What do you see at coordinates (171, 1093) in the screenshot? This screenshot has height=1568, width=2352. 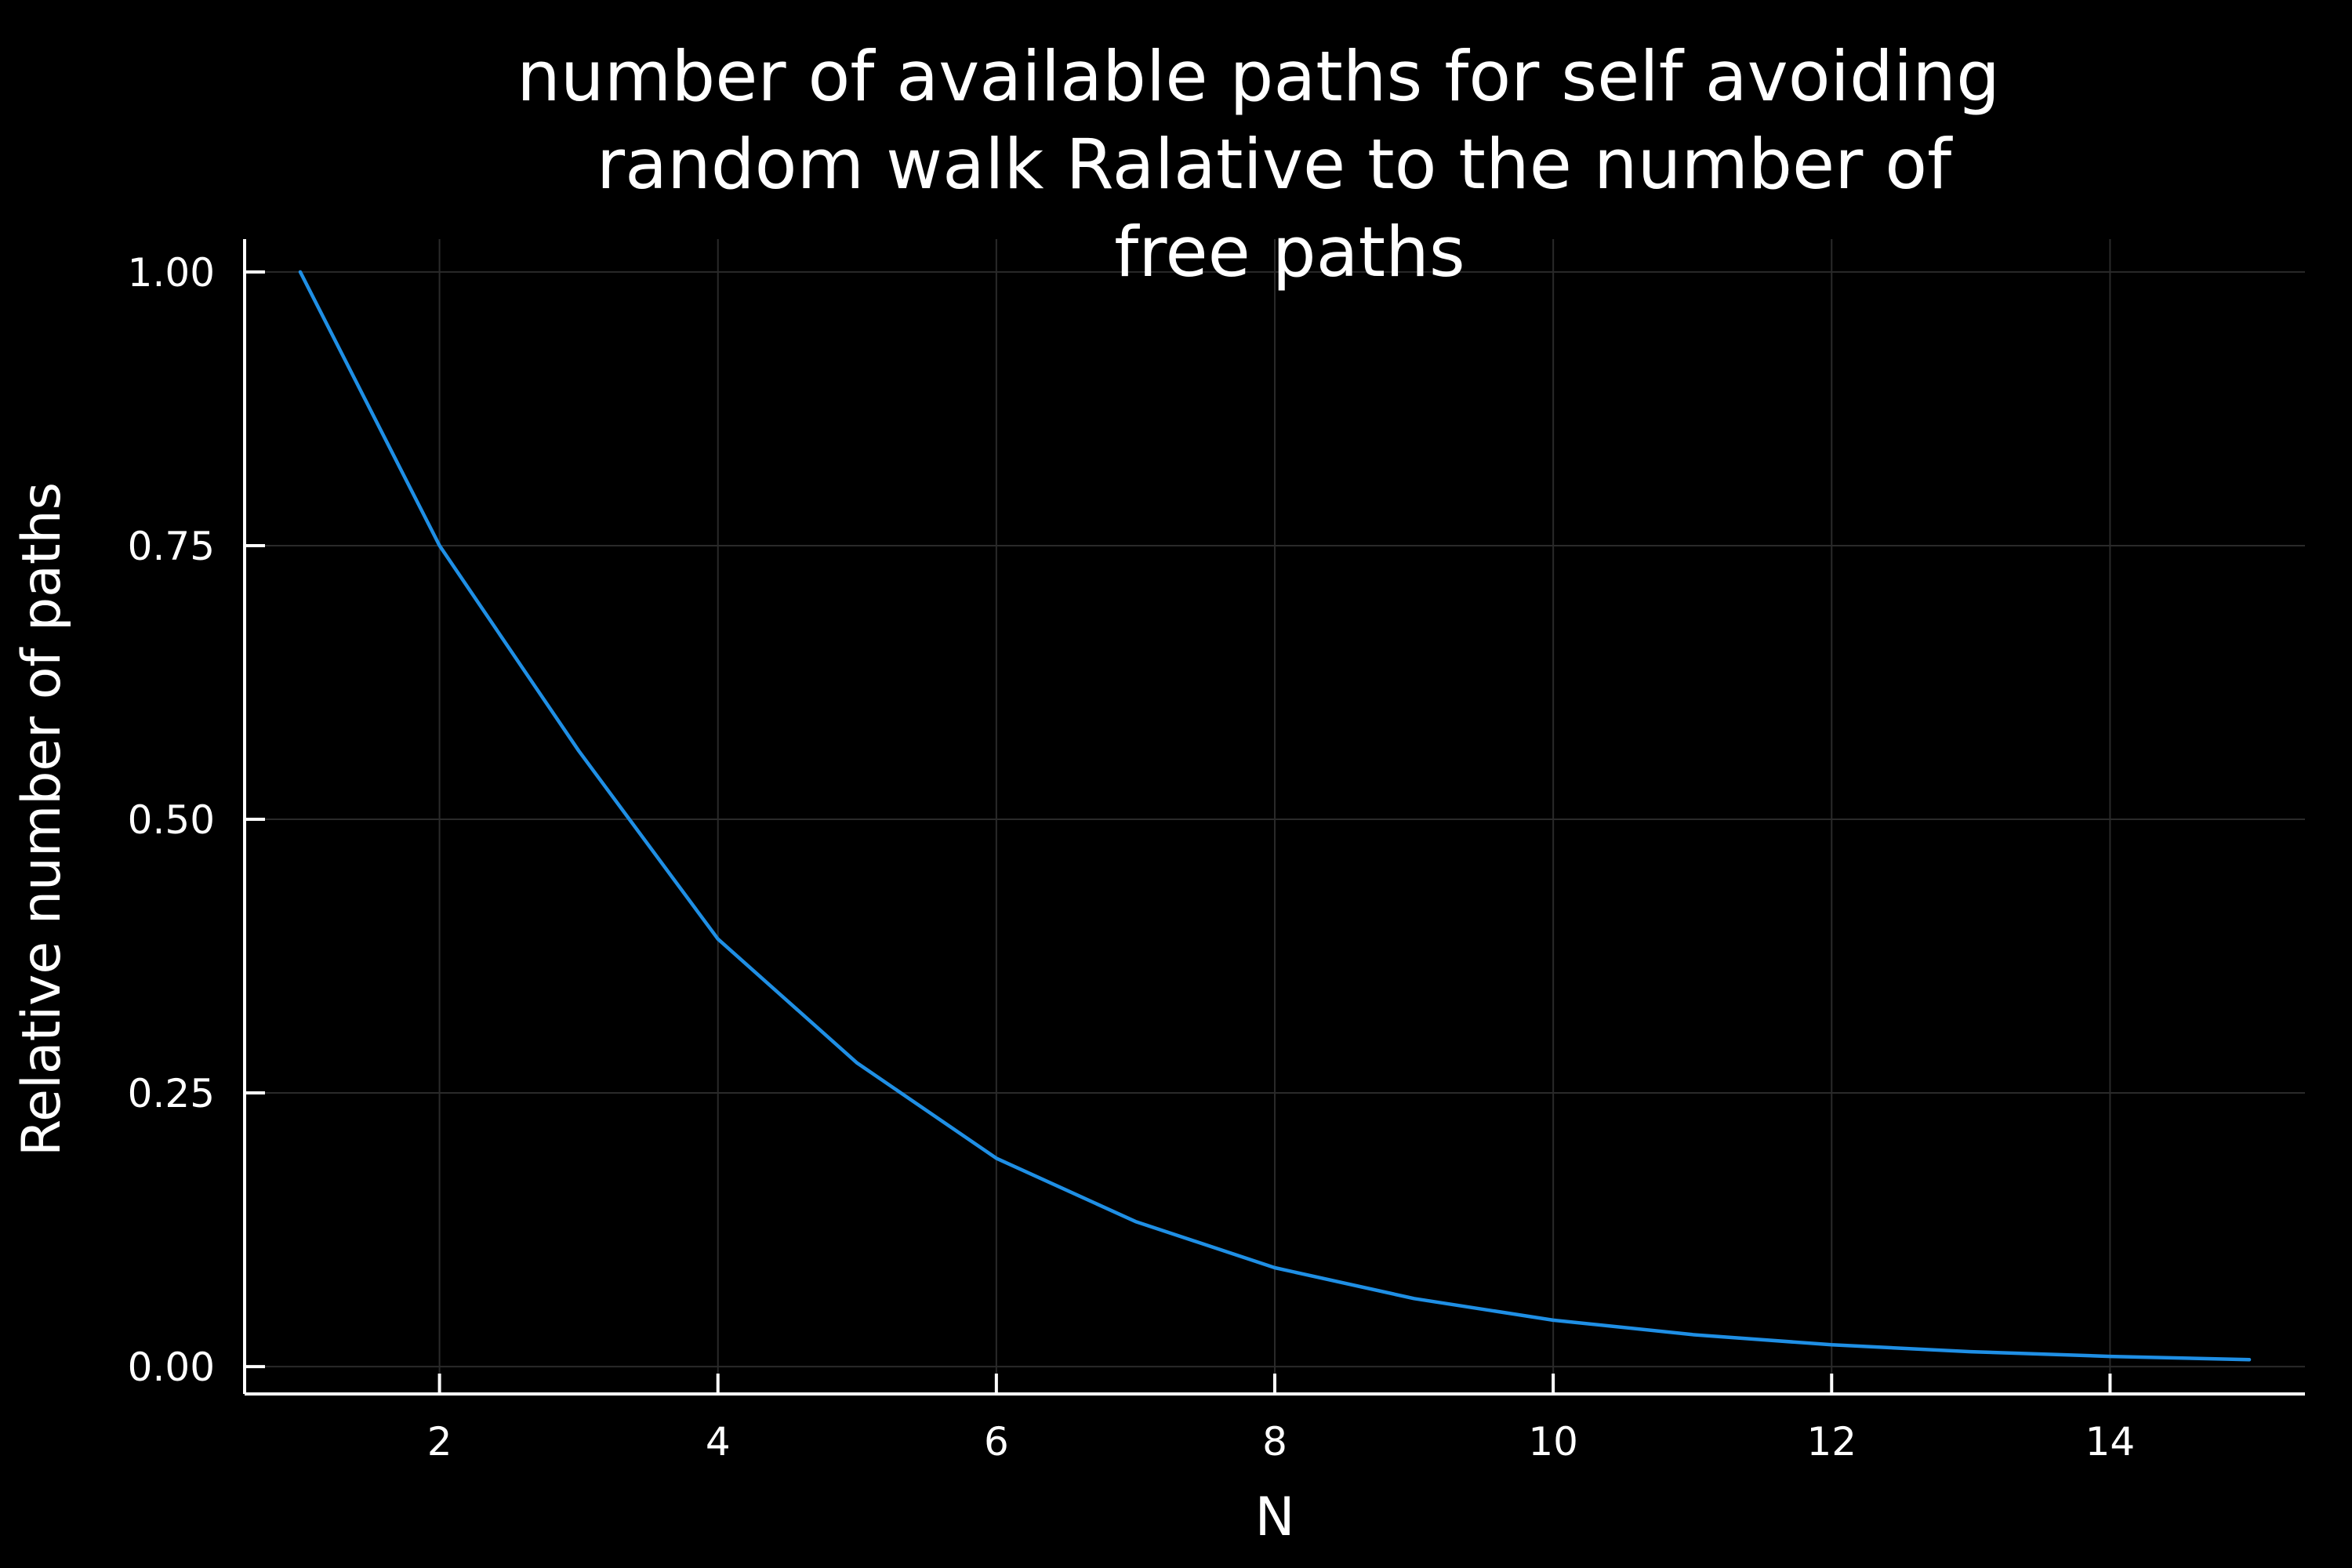 I see `y-tick-label-0.25: 0.25` at bounding box center [171, 1093].